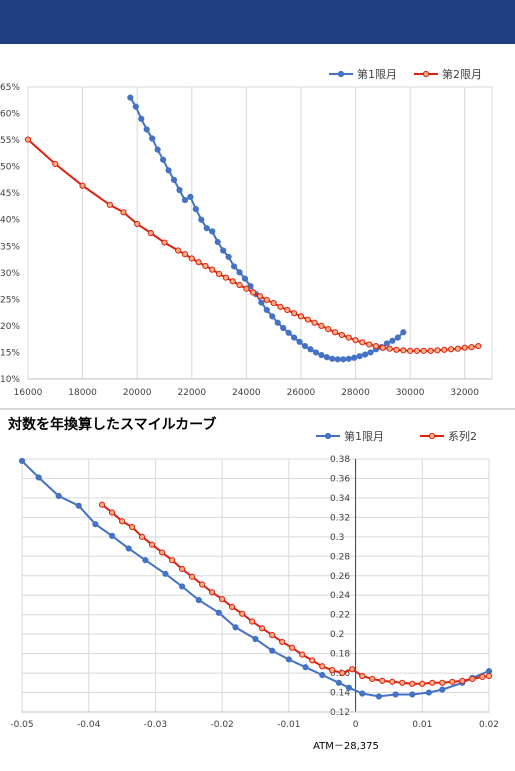  What do you see at coordinates (340, 577) in the screenshot?
I see `y-tick-label: 0.26` at bounding box center [340, 577].